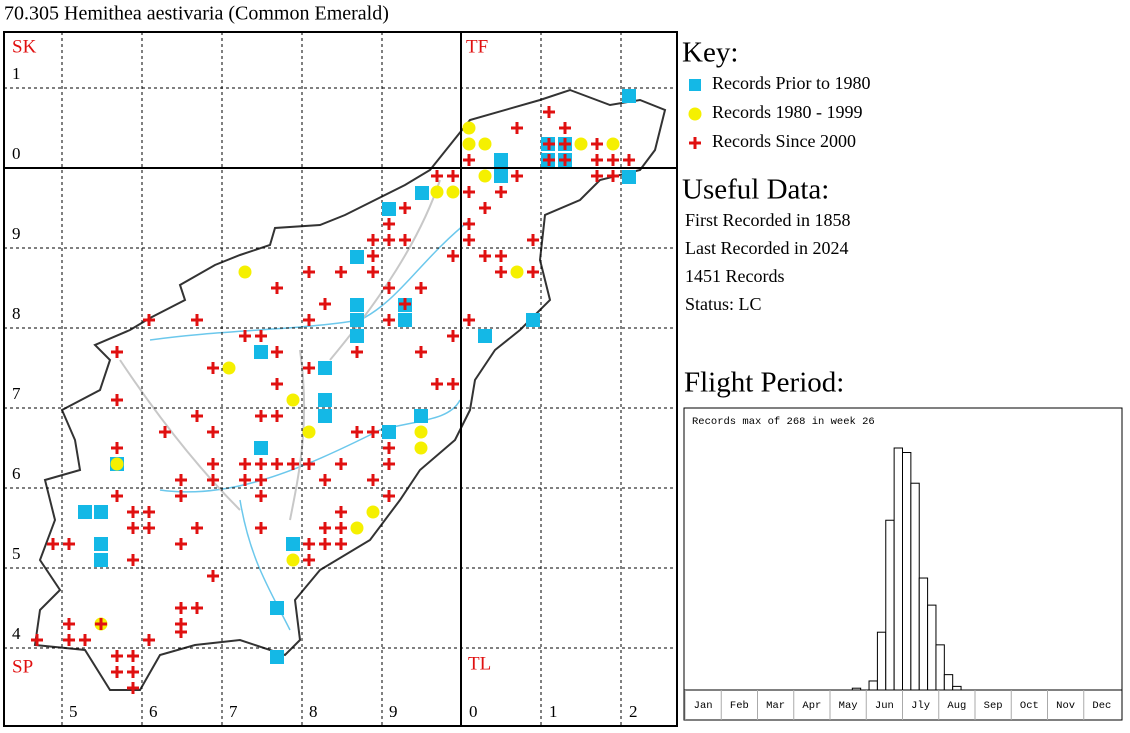 This screenshot has width=1130, height=733. I want to click on column-label: 9, so click(393, 711).